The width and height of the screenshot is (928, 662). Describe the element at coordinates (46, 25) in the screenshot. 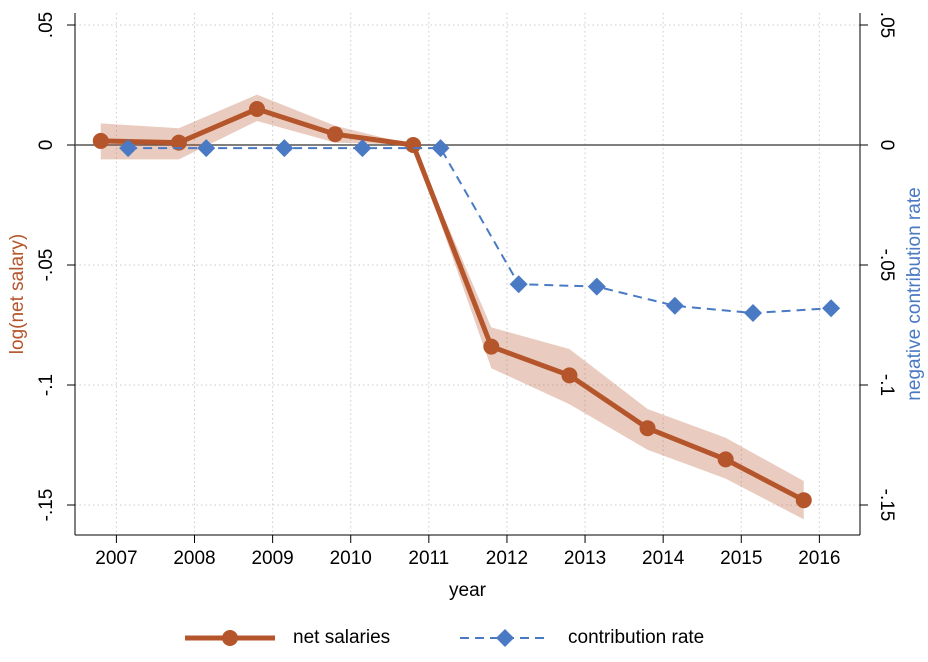

I see `y-tick-label: .05` at that location.